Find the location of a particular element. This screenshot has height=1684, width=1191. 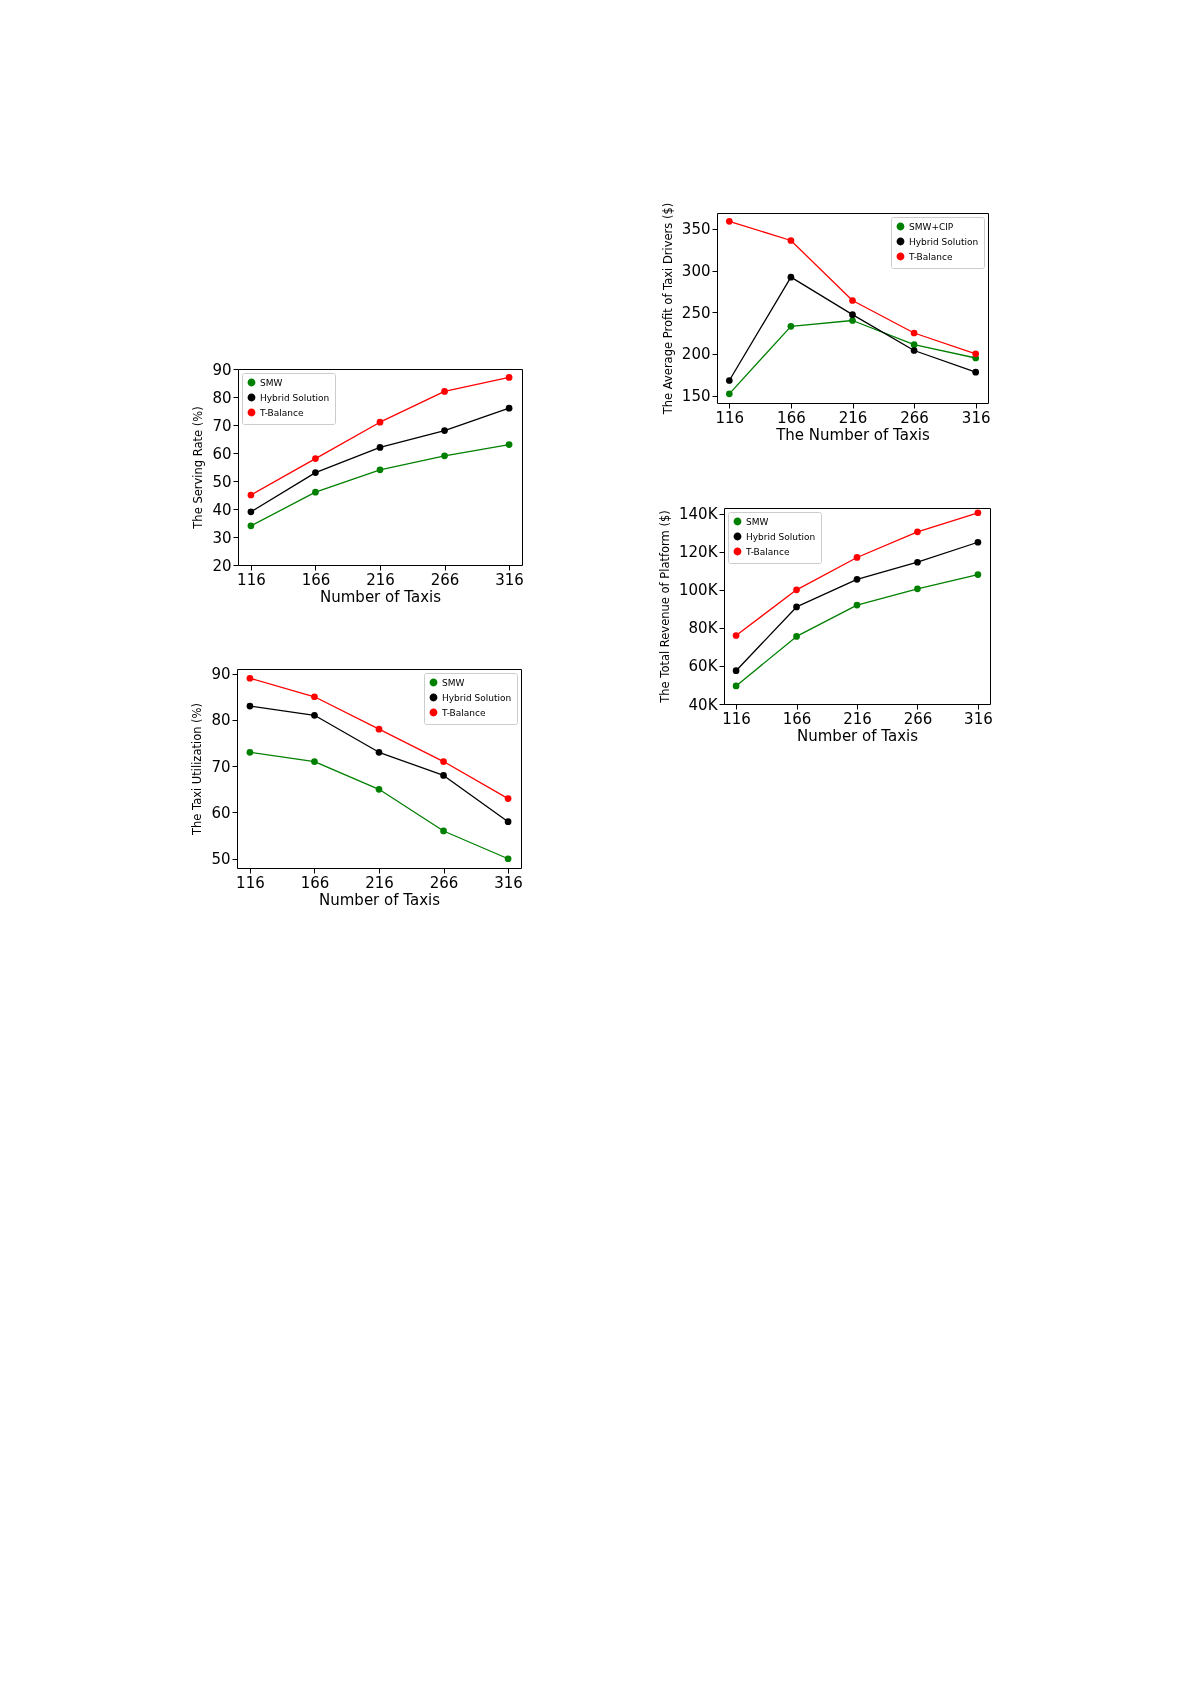

x-axis-title: The Number of Taxis is located at coordinates (852, 434).